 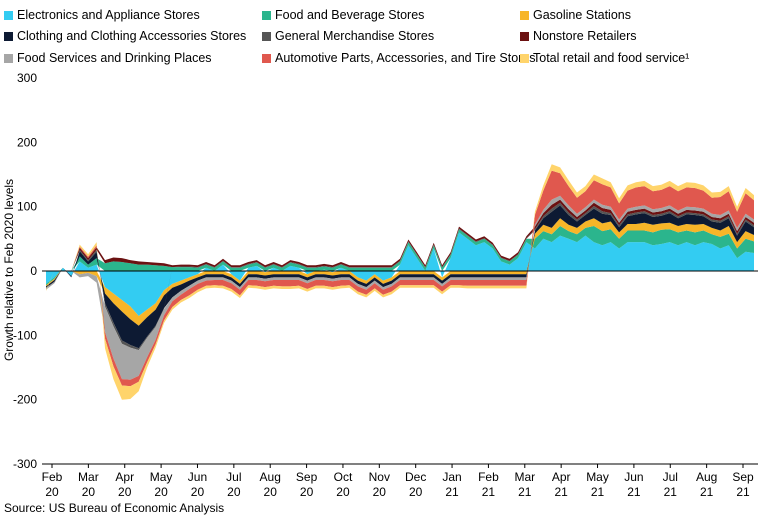 What do you see at coordinates (25, 271) in the screenshot?
I see `y-axis: -300 -200 -100 0 100 200 300` at bounding box center [25, 271].